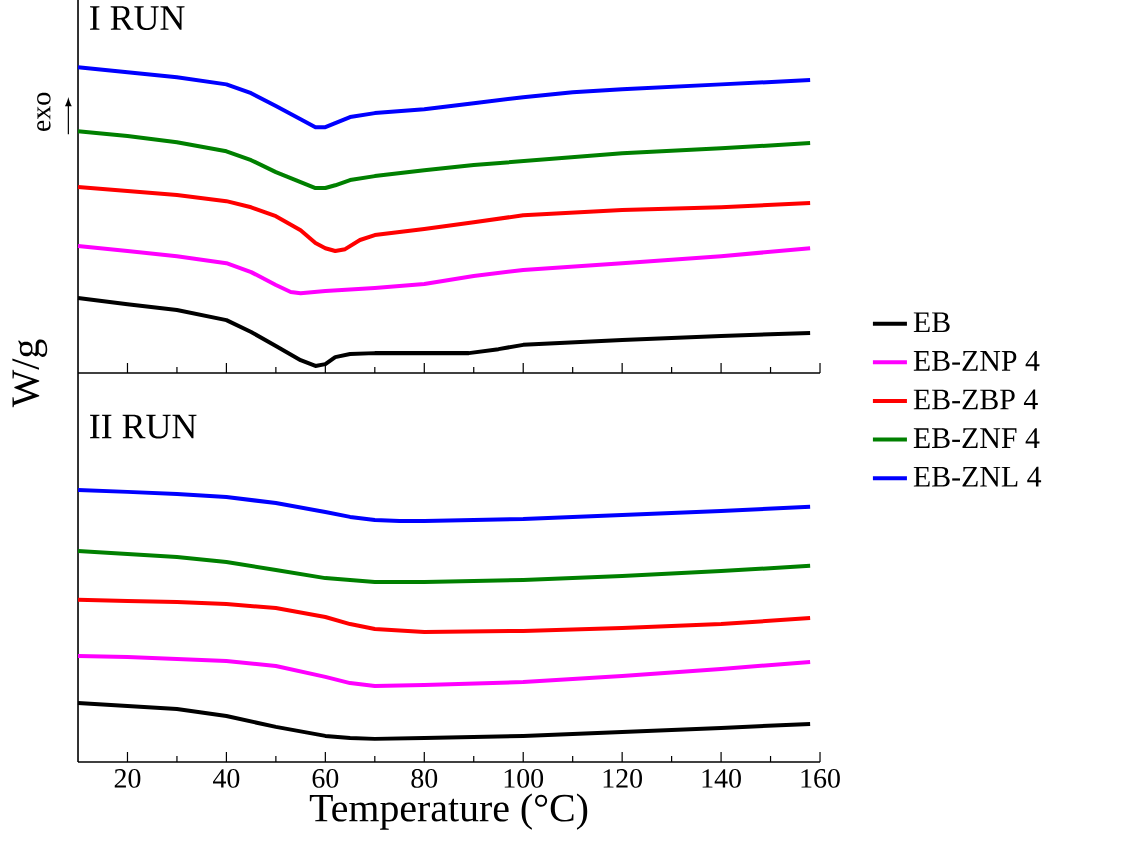  I want to click on legend-label: EB-ZNF 4, so click(976, 438).